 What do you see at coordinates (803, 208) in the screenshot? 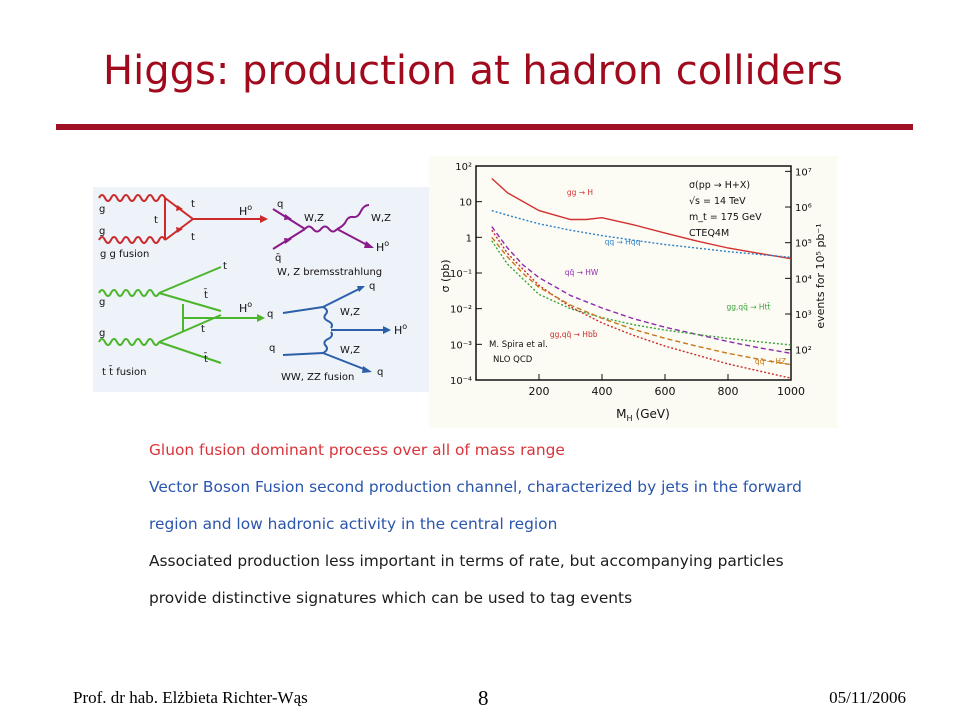
I see `y-right-tick-label: 10⁶` at bounding box center [803, 208].